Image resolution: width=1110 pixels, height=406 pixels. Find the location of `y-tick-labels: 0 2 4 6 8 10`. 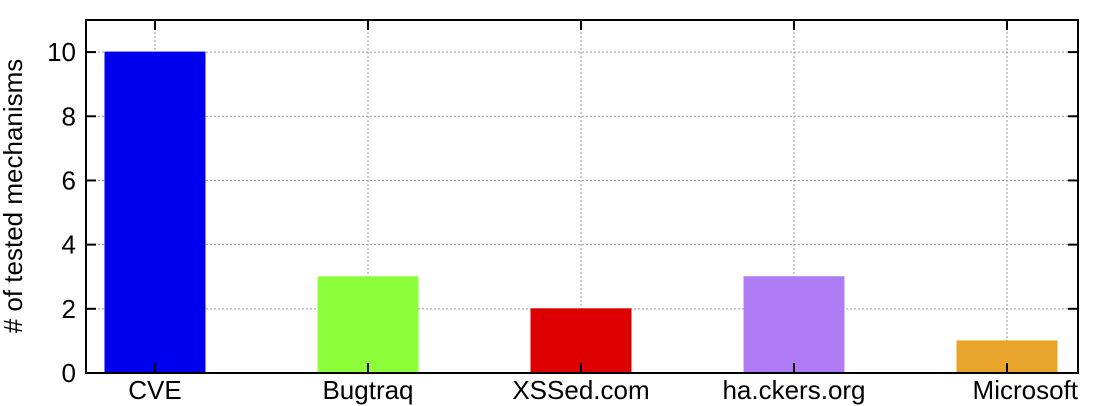

y-tick-labels: 0 2 4 6 8 10 is located at coordinates (61, 212).